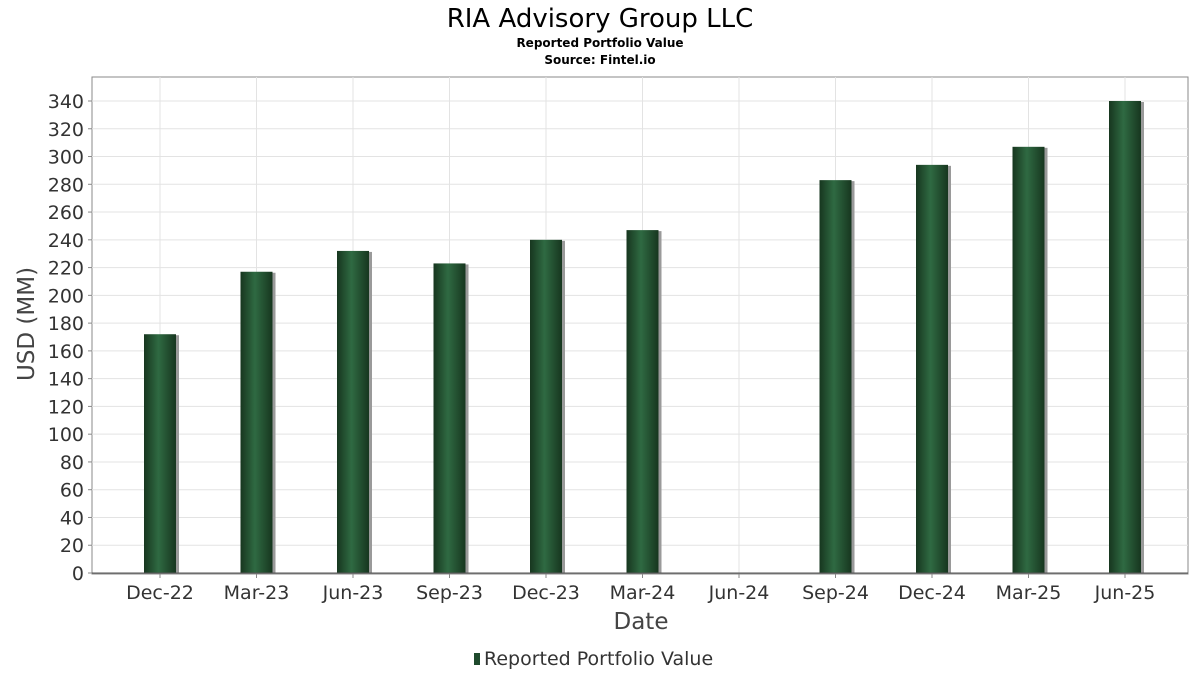 Image resolution: width=1200 pixels, height=679 pixels. I want to click on chart-source: Source: Fintel.io, so click(599, 60).